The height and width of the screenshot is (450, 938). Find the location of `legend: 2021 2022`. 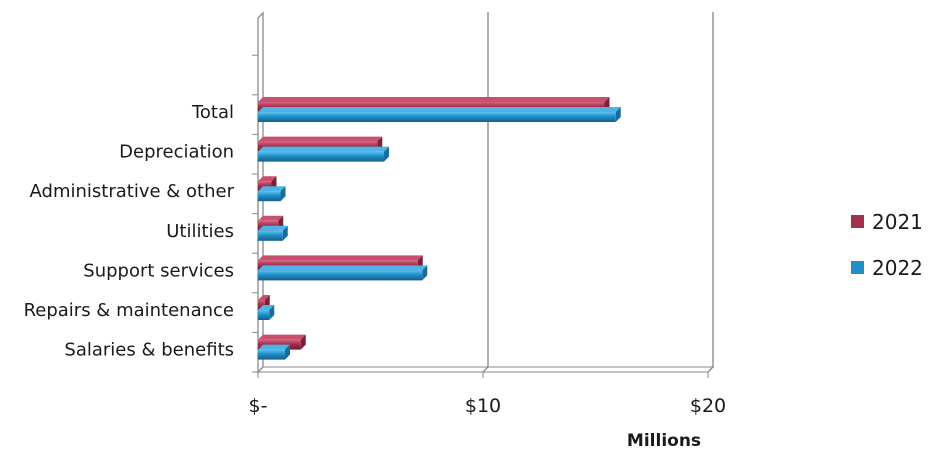

legend: 2021 2022 is located at coordinates (887, 245).